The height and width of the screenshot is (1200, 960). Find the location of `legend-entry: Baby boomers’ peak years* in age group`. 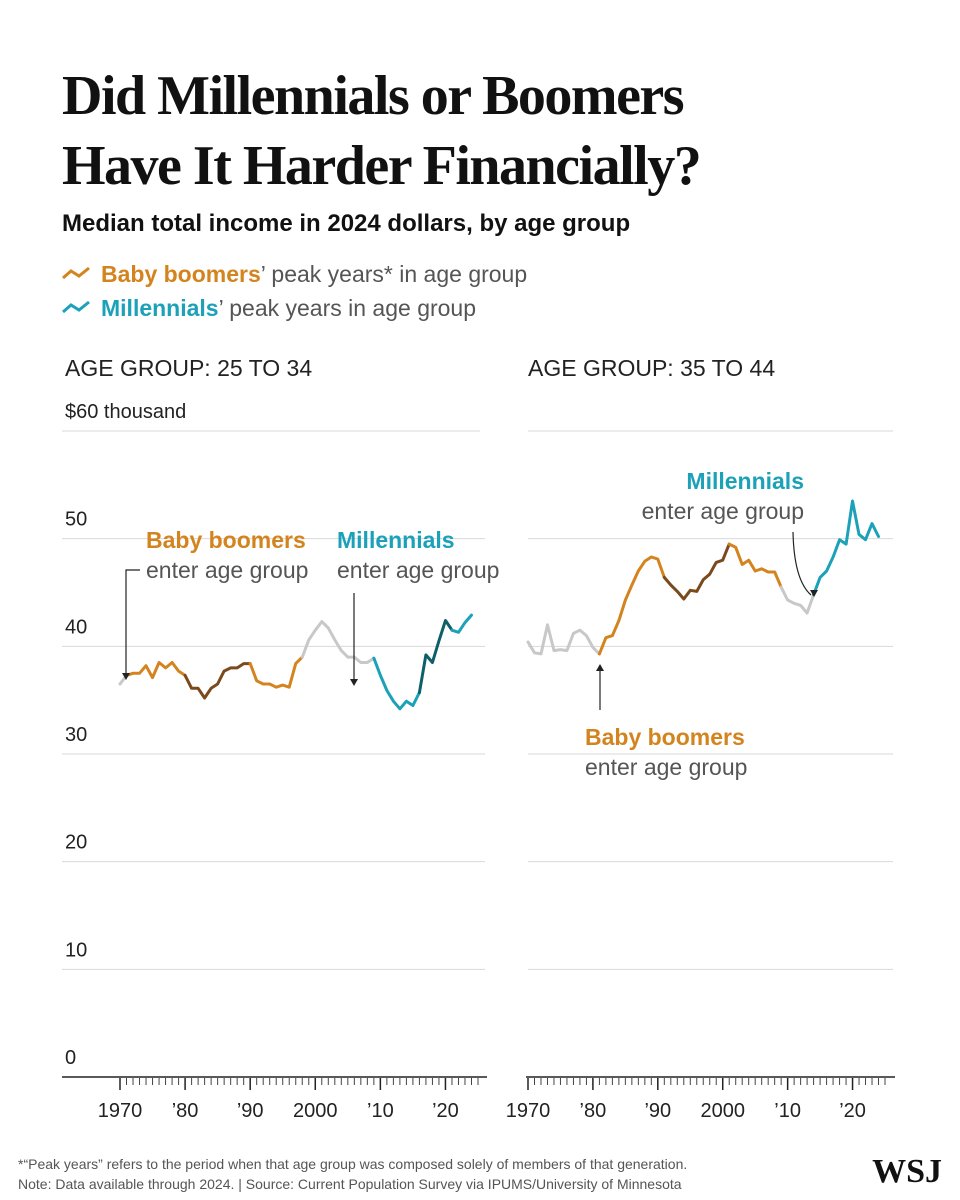

legend-entry: Baby boomers’ peak years* in age group is located at coordinates (314, 274).